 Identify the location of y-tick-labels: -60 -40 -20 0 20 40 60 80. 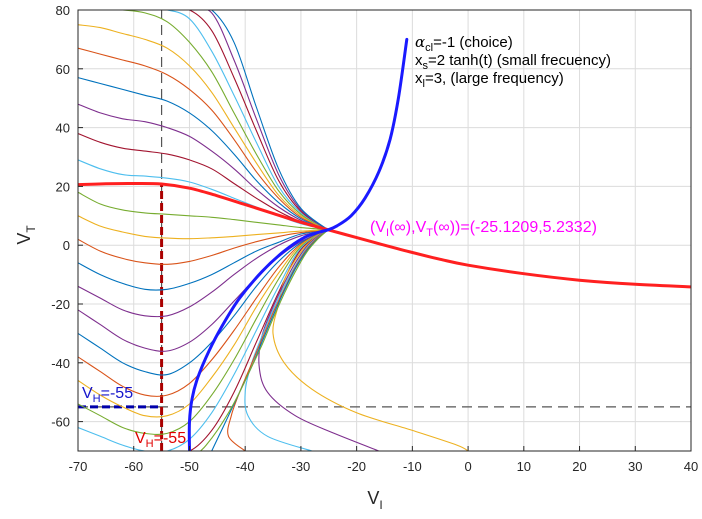
(67, 216).